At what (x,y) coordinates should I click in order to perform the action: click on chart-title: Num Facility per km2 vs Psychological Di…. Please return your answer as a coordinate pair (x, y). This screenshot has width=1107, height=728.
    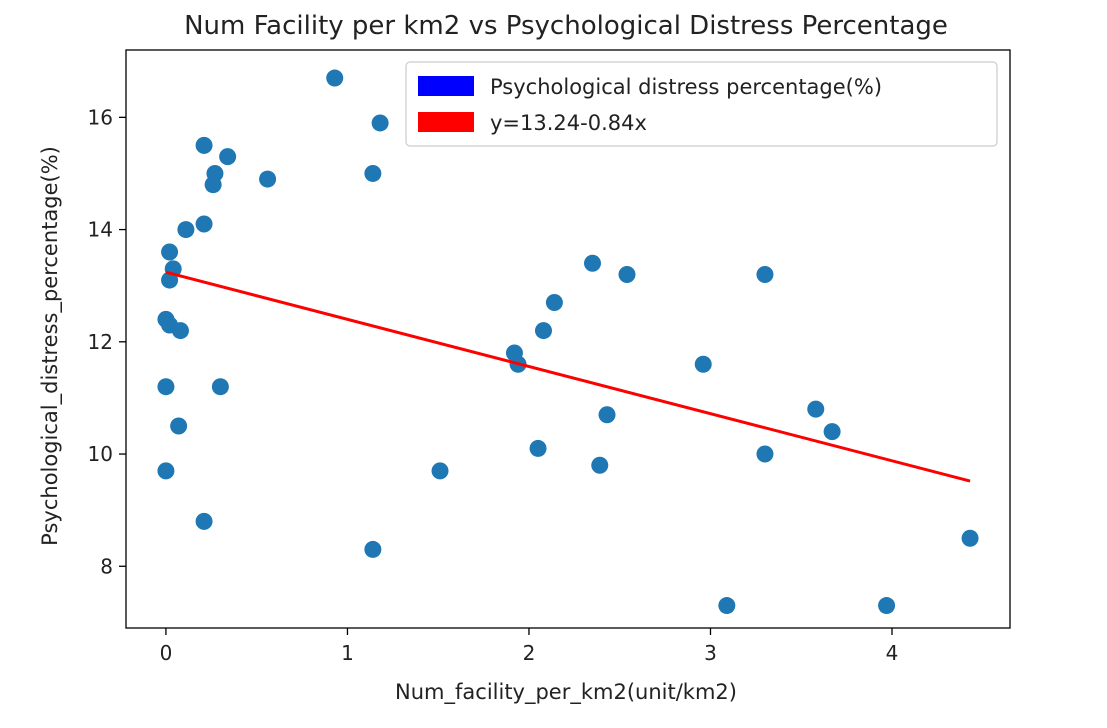
    Looking at the image, I should click on (566, 26).